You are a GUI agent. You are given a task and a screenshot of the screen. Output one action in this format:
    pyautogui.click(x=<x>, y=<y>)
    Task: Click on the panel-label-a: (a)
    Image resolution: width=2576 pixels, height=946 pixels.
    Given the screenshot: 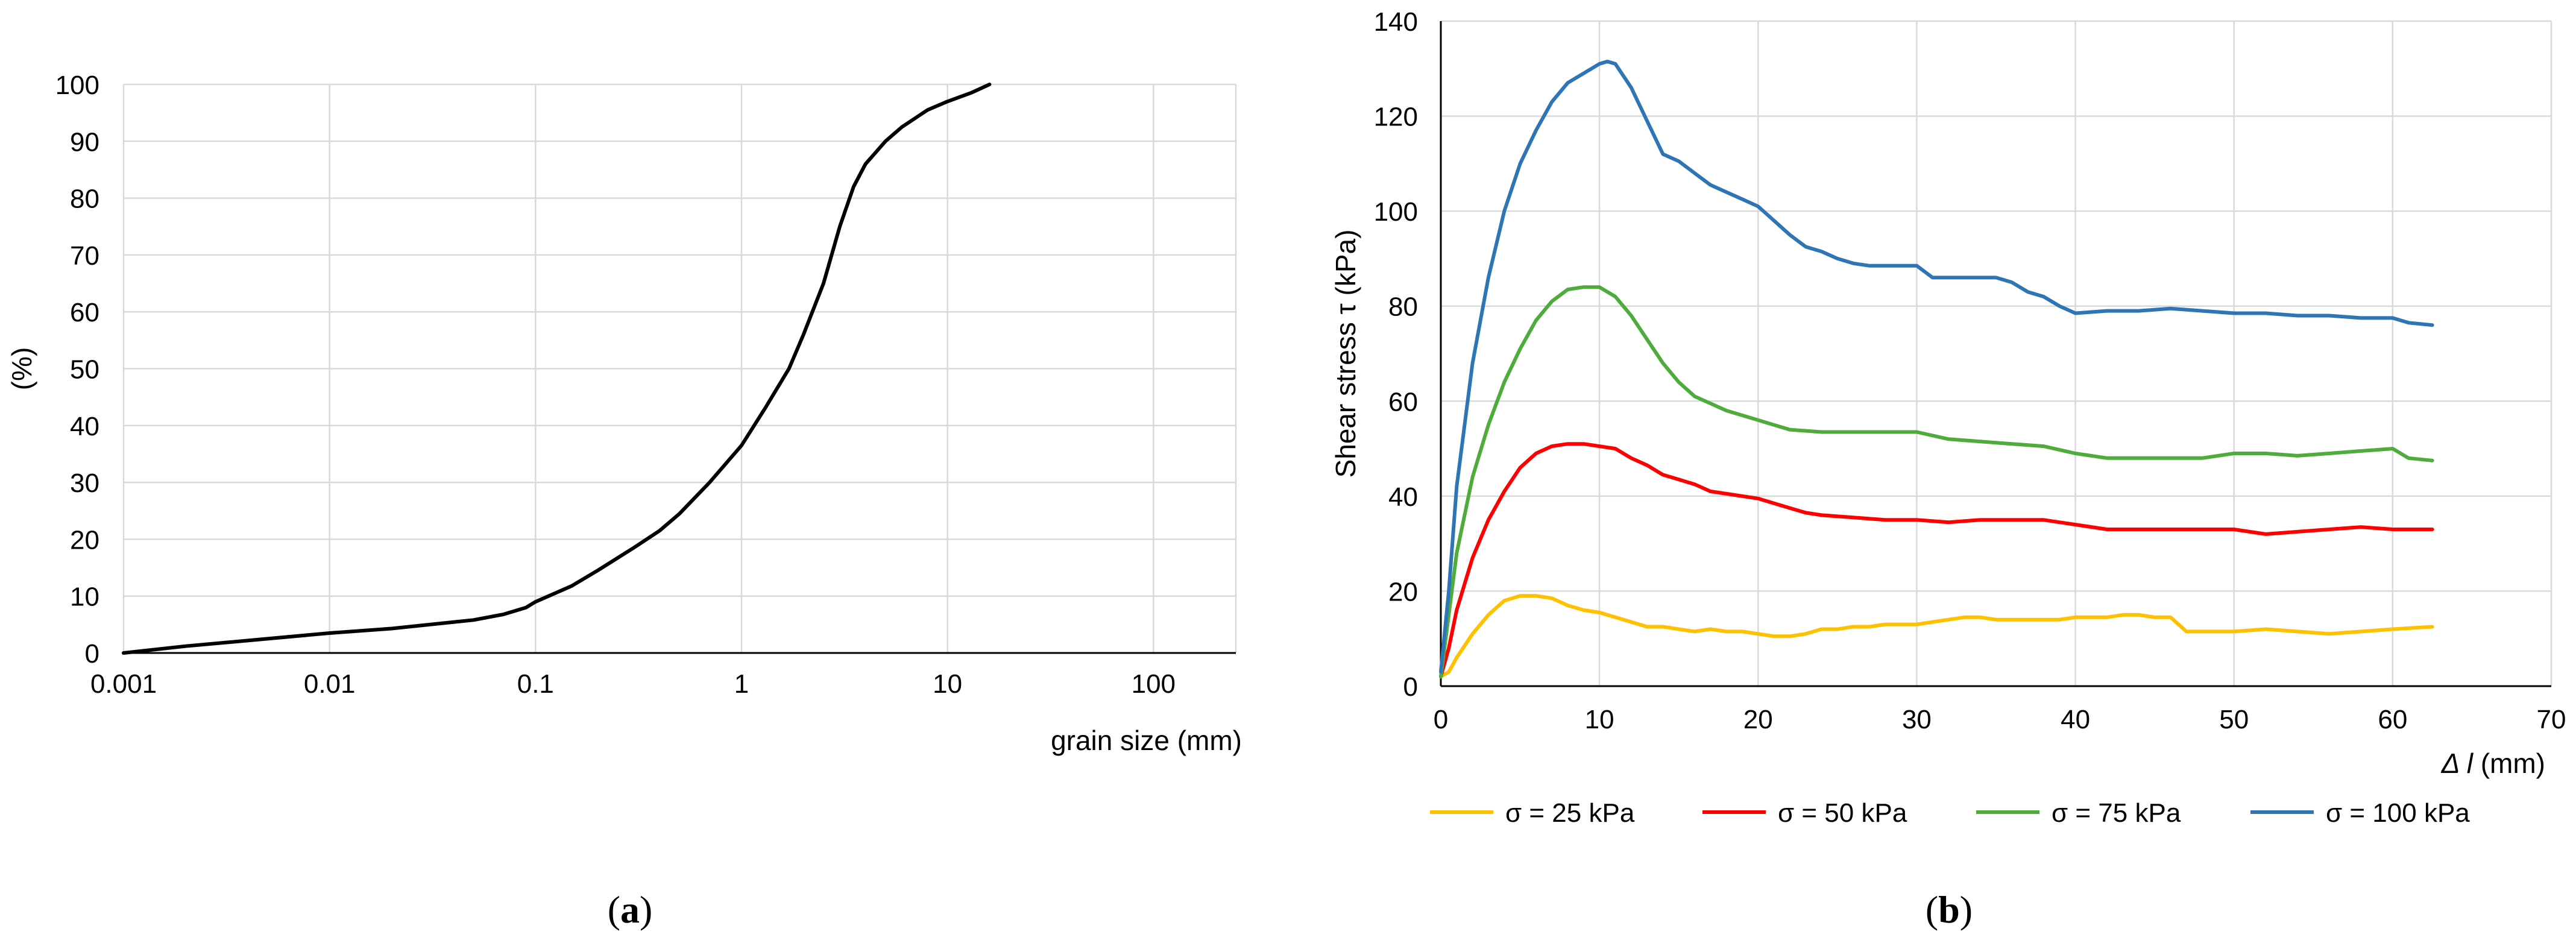 What is the action you would take?
    pyautogui.click(x=630, y=909)
    